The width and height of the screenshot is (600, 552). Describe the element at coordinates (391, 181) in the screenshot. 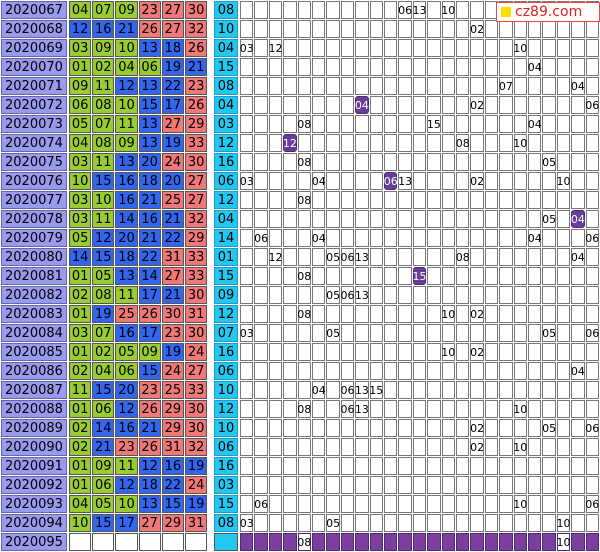

I see `hit-marker: 06` at that location.